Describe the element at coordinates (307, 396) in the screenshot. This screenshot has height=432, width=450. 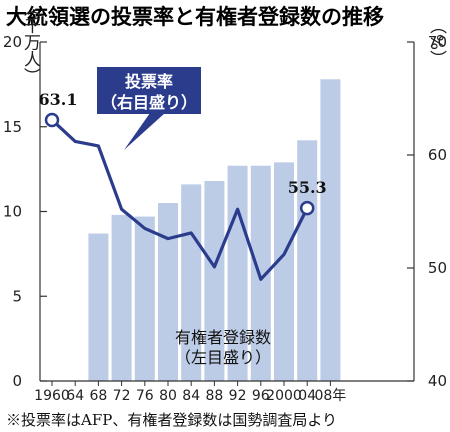
I see `x-tick-label: 04` at that location.